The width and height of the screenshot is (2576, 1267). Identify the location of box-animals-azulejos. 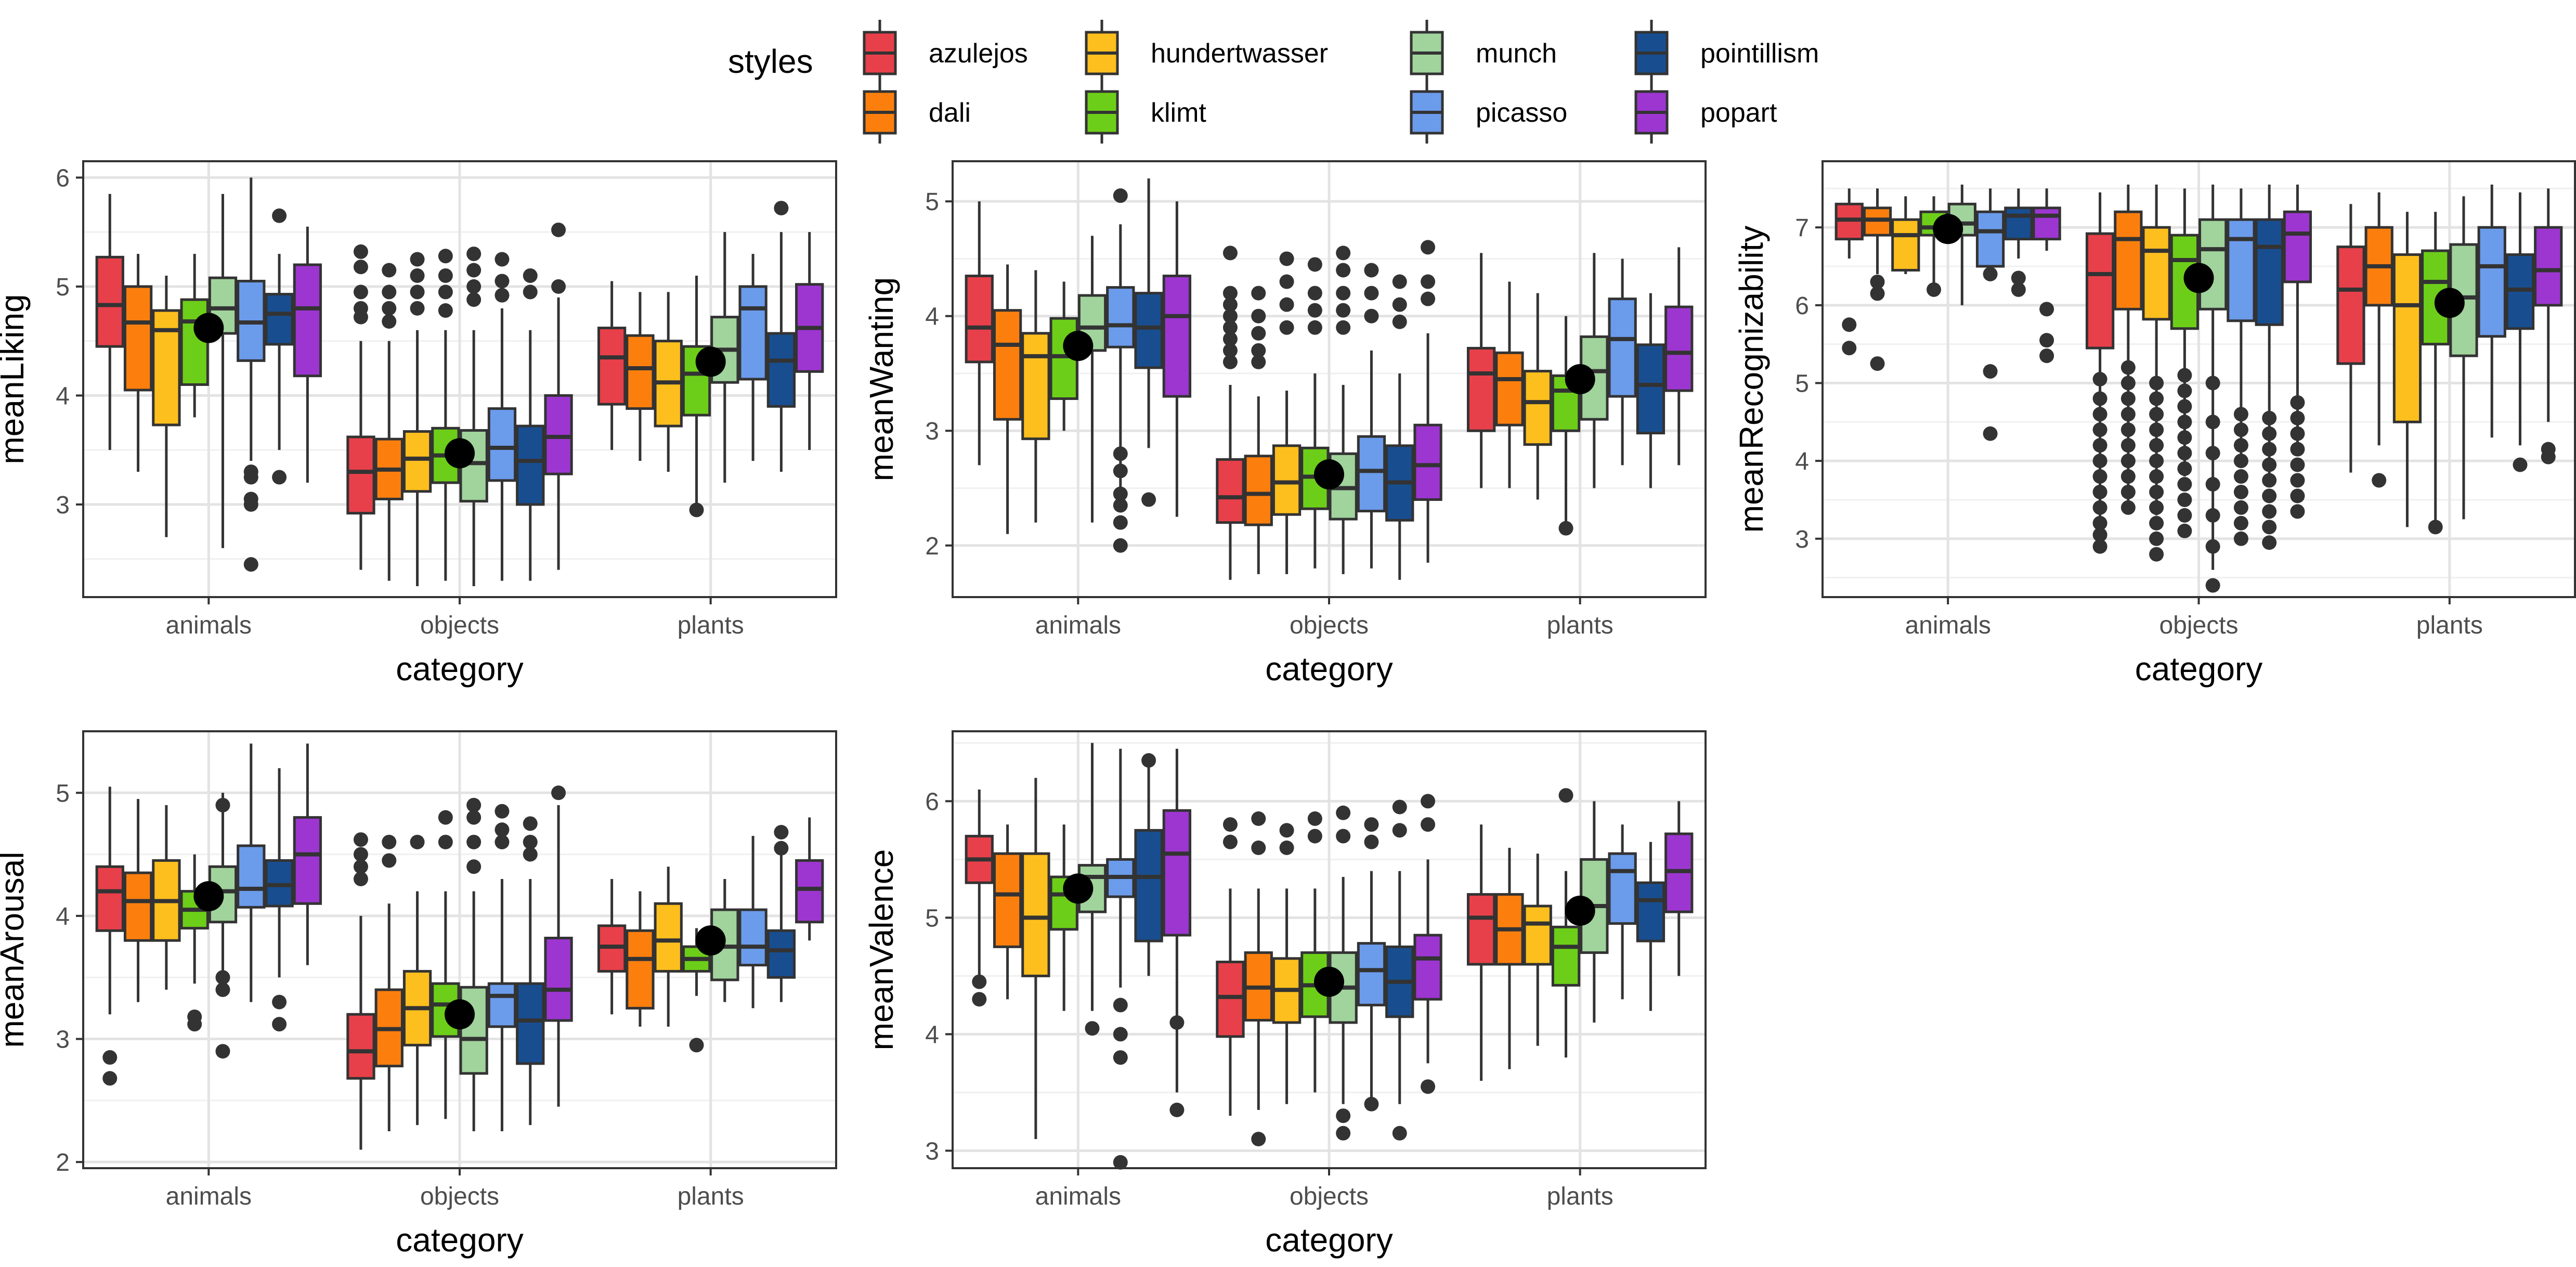
(979, 333).